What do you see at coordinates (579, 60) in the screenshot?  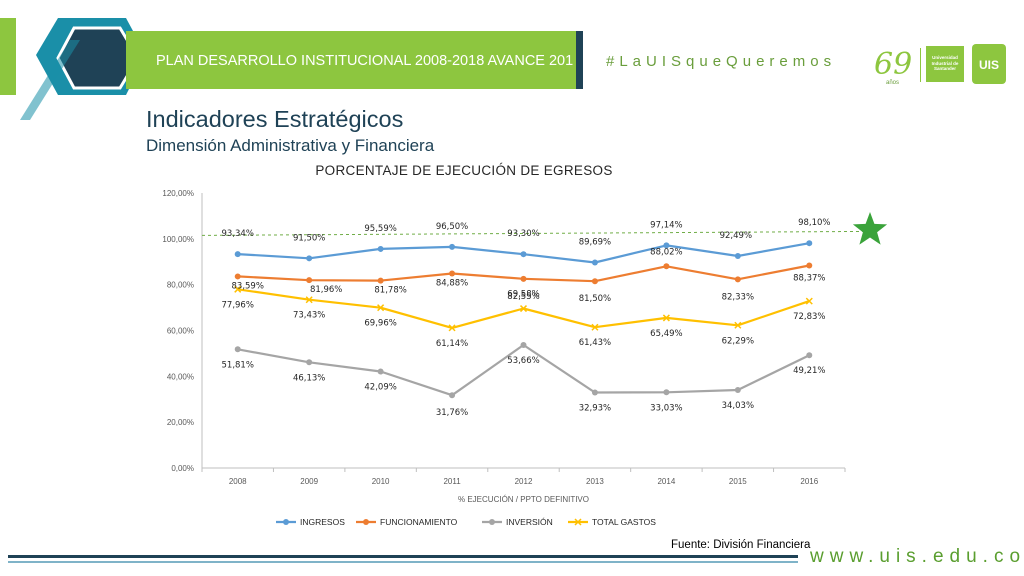 I see `banner-divider` at bounding box center [579, 60].